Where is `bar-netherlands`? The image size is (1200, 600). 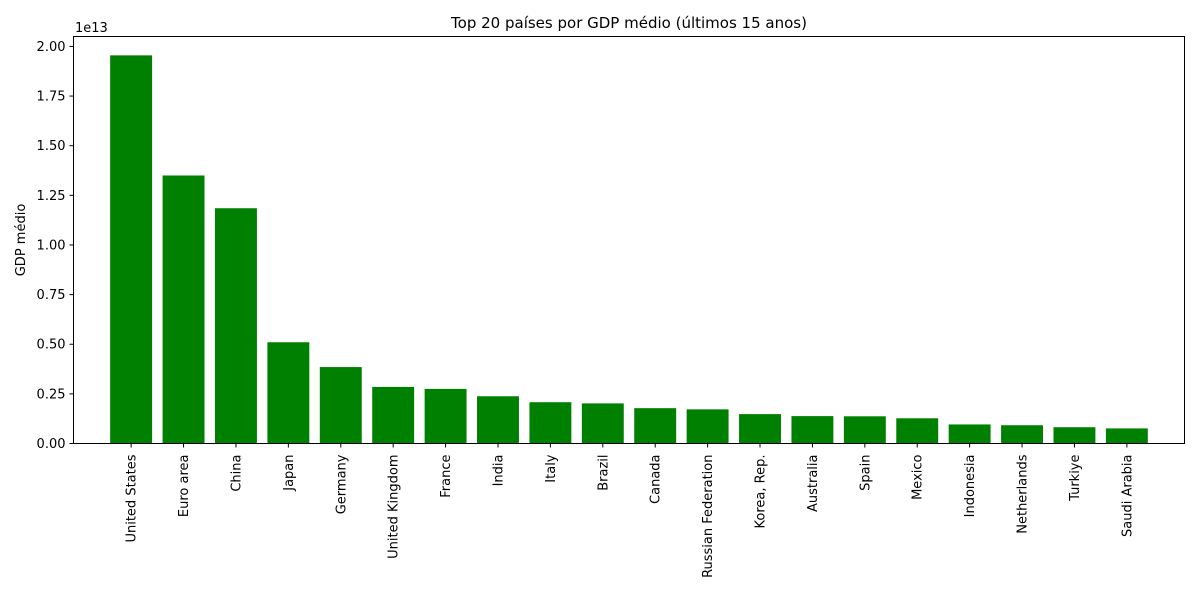
bar-netherlands is located at coordinates (1022, 434).